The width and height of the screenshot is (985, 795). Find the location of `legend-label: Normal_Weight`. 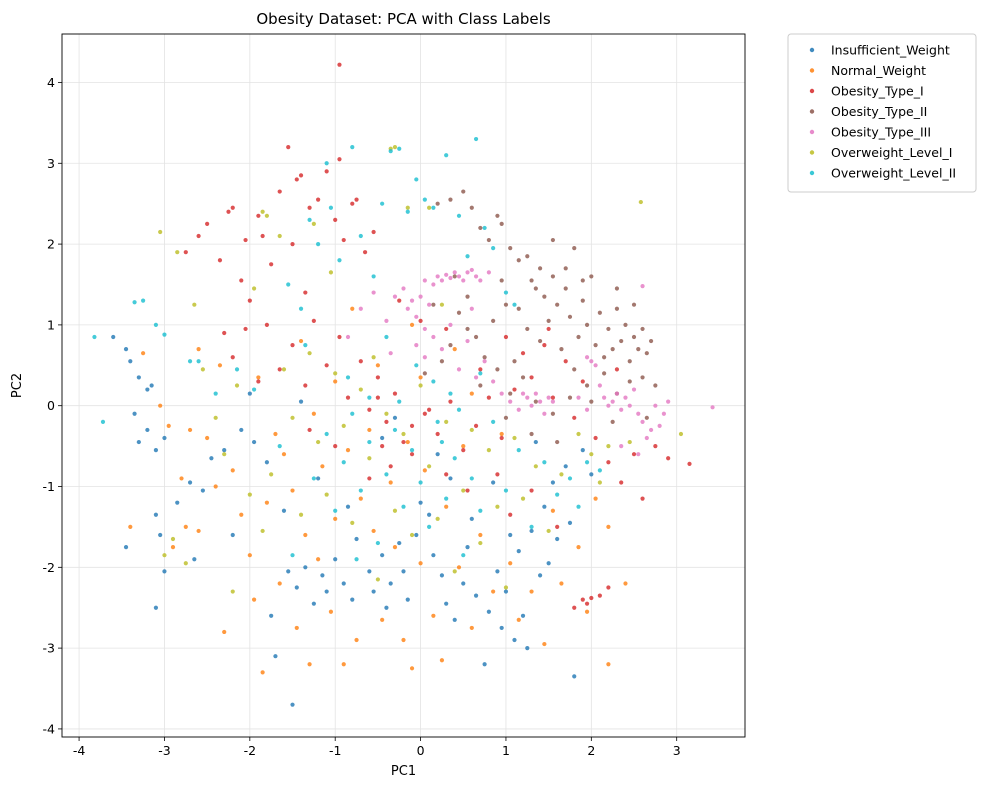

legend-label: Normal_Weight is located at coordinates (878, 70).